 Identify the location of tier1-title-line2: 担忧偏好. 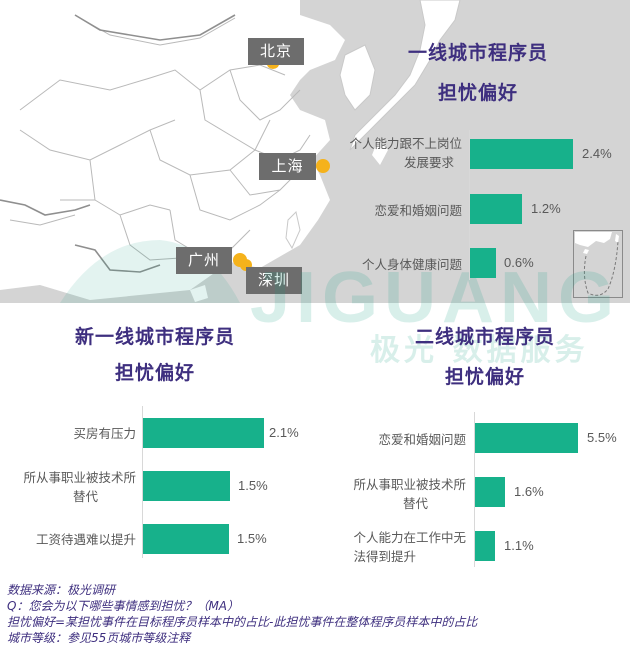
(477, 93).